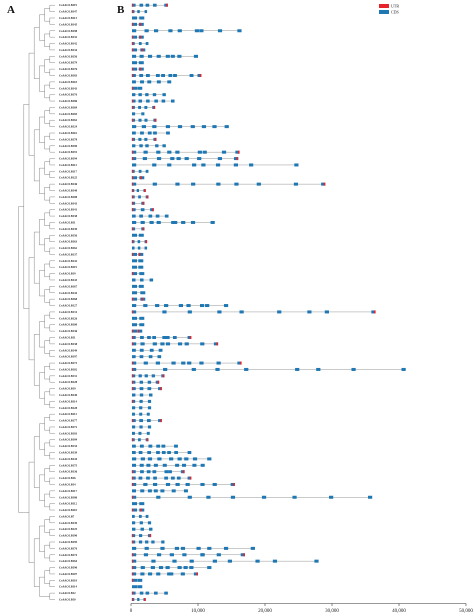 The width and height of the screenshot is (474, 616). What do you see at coordinates (67, 337) in the screenshot?
I see `gene-label: CsAAO1.B11` at bounding box center [67, 337].